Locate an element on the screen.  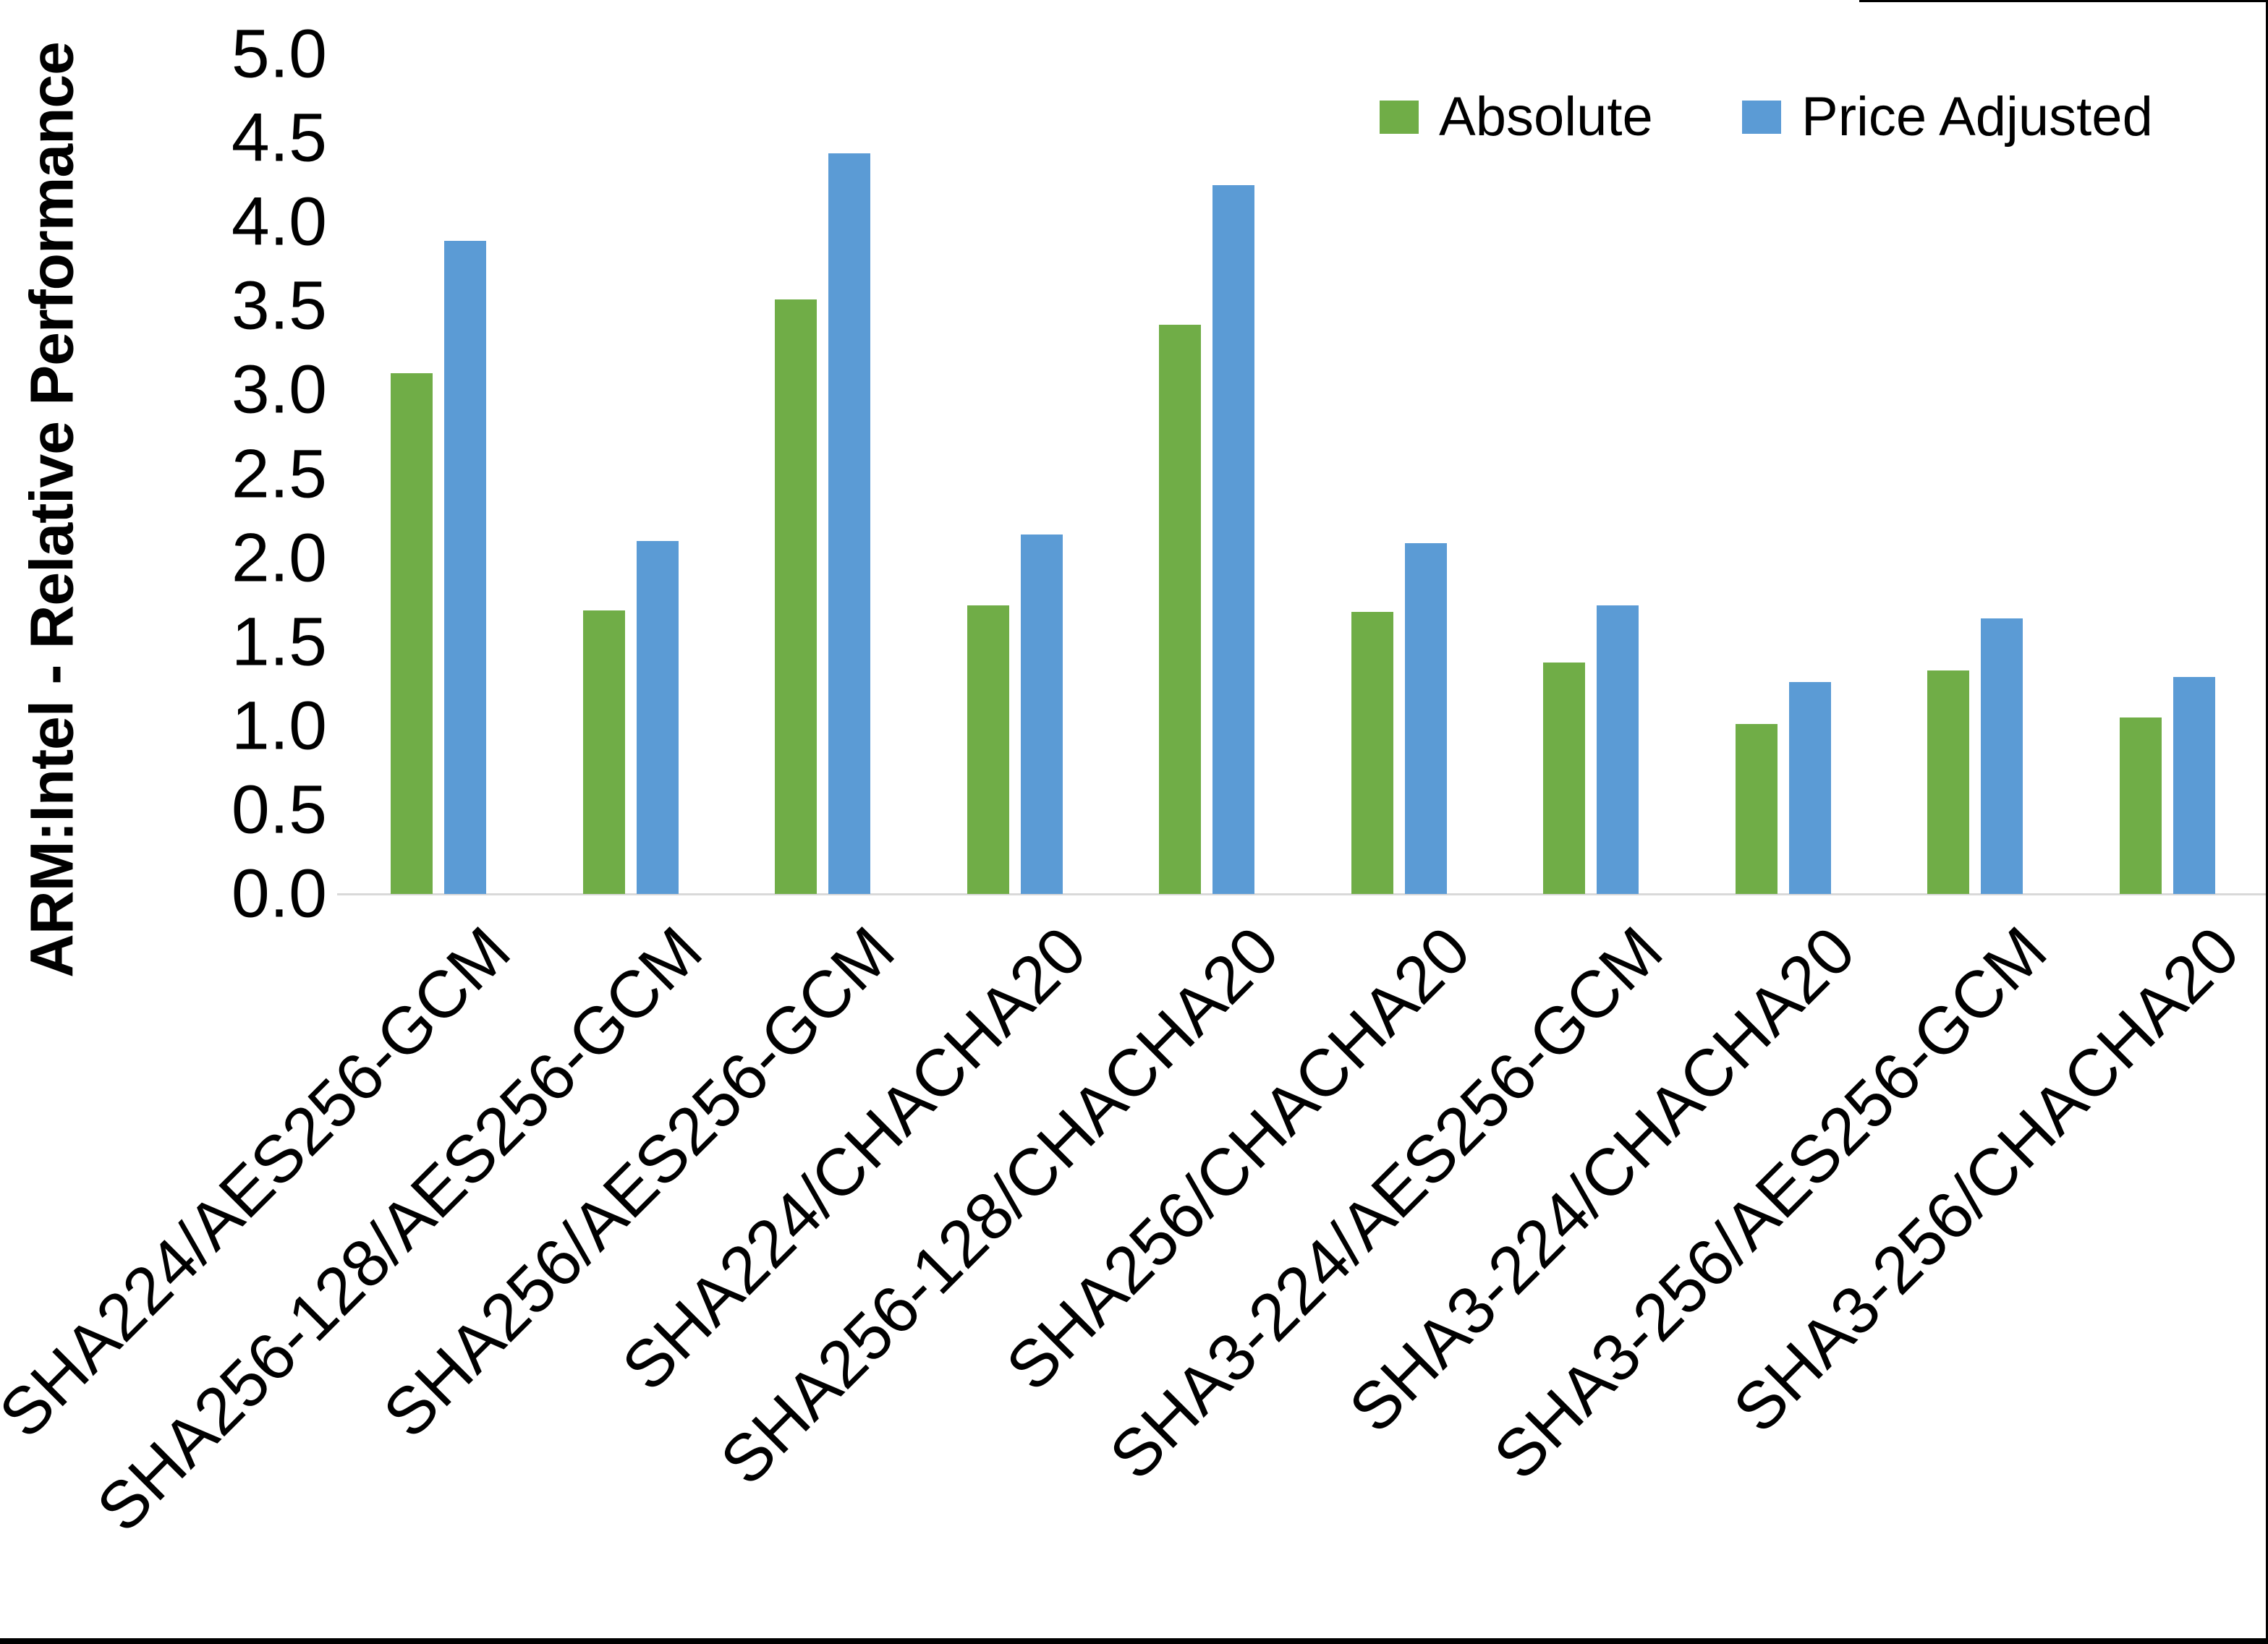
y-tick-1.0: 1.0 is located at coordinates (279, 725).